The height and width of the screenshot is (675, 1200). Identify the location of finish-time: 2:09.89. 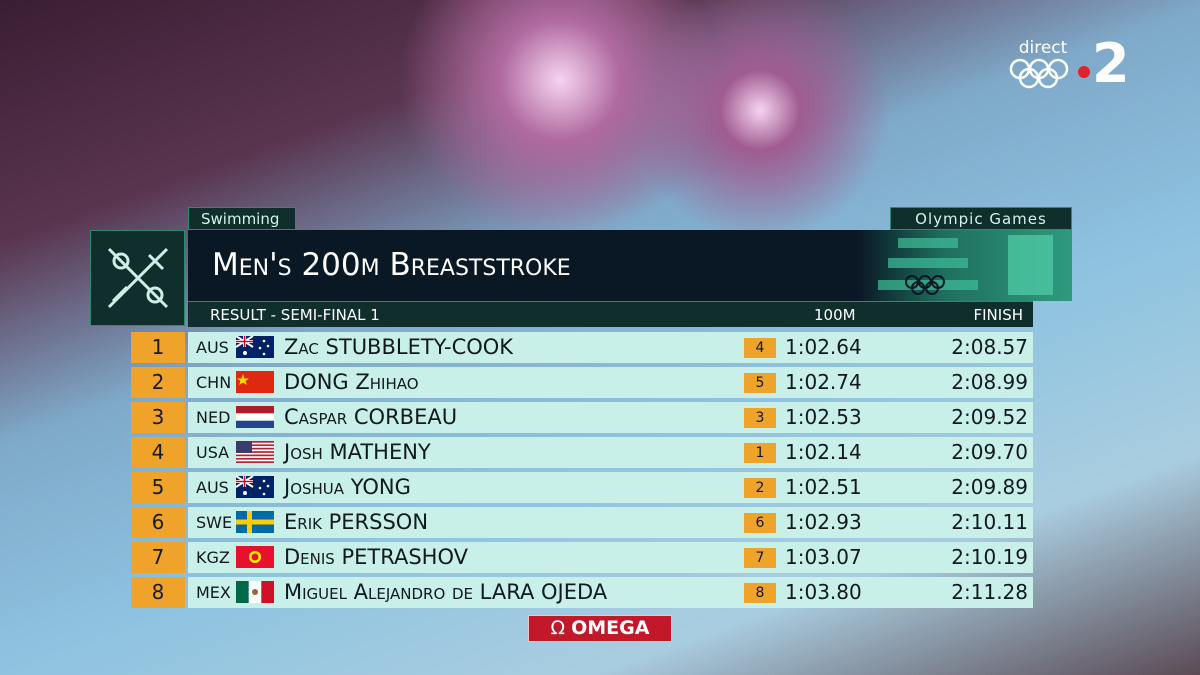
(989, 487).